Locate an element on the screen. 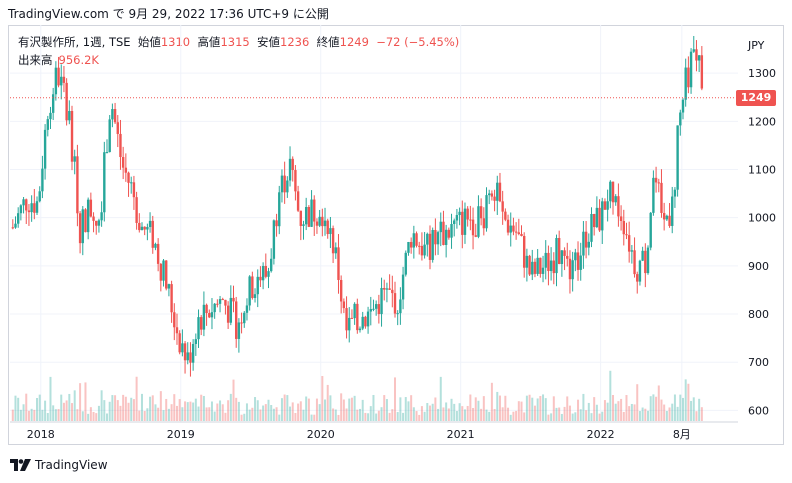  y-tick-label: 1300 is located at coordinates (762, 73).